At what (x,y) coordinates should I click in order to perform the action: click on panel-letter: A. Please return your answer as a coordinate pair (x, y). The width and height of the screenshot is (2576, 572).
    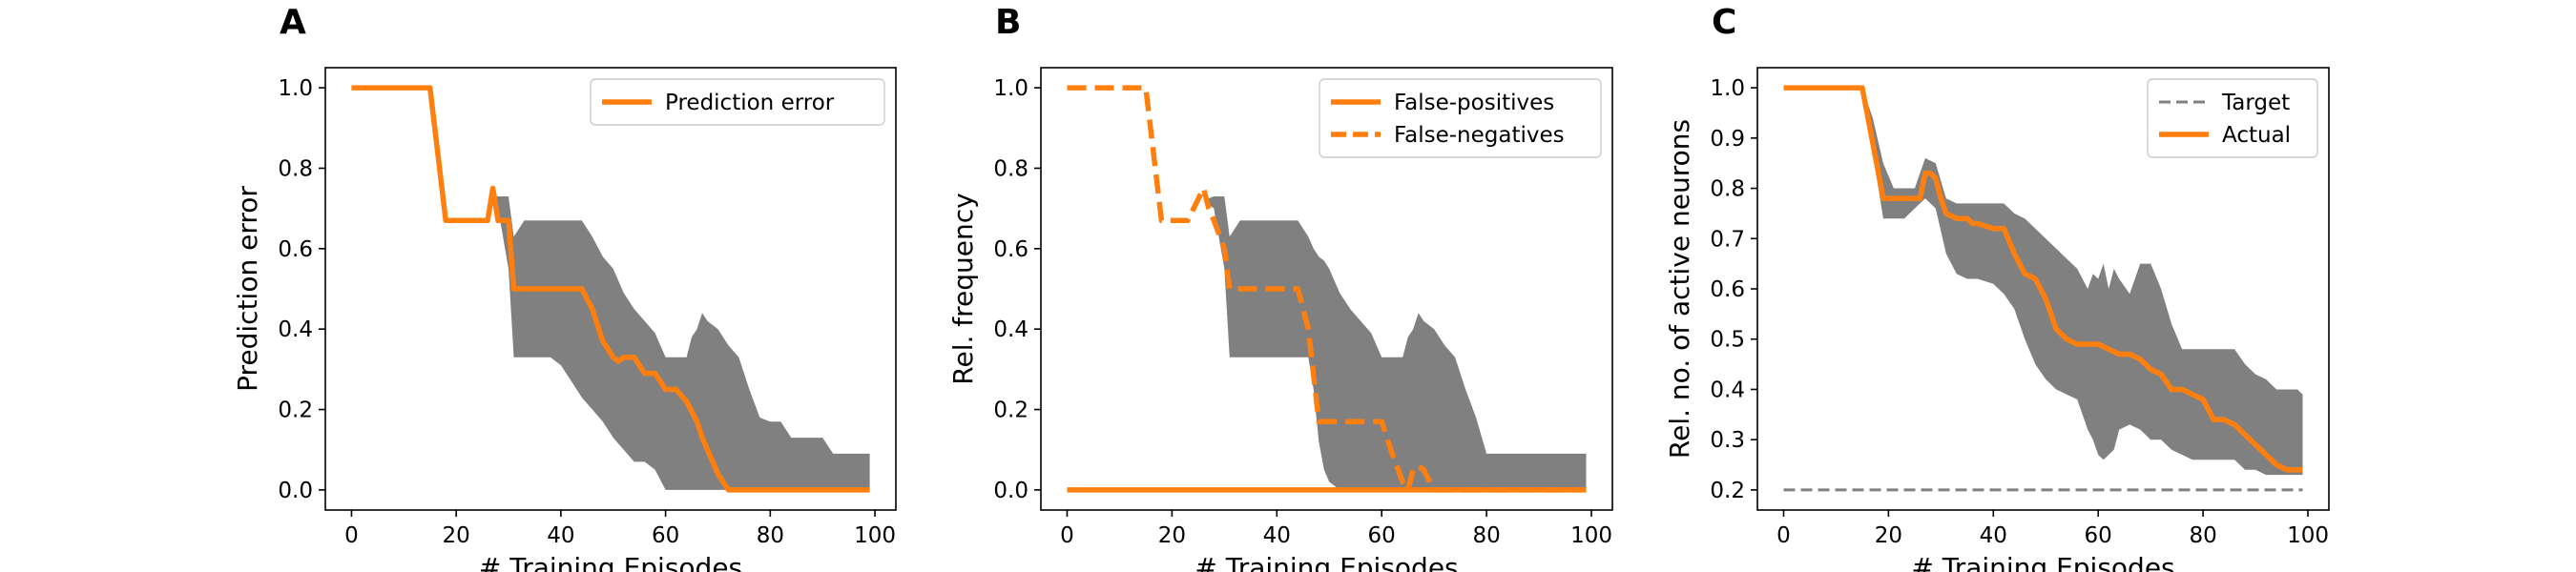
    Looking at the image, I should click on (293, 22).